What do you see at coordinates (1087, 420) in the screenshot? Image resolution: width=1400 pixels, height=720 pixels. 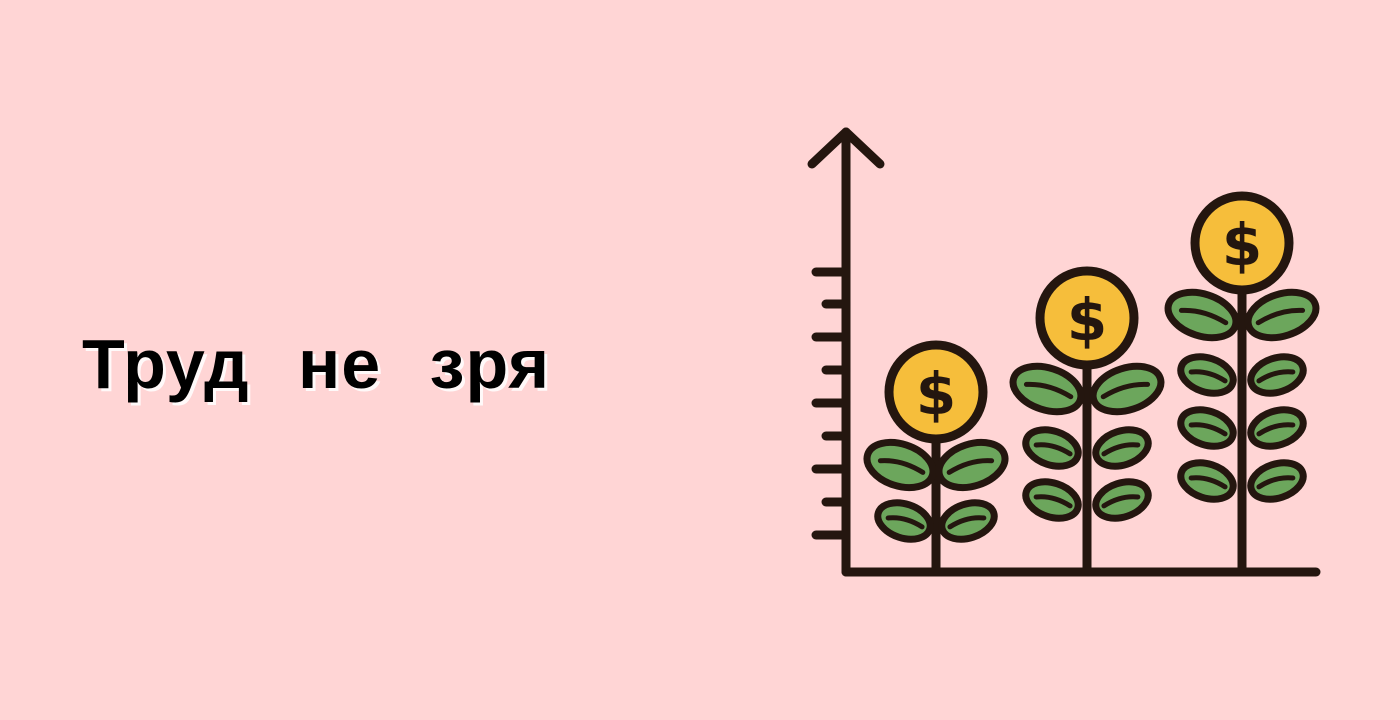 I see `money-plant-medium: $` at bounding box center [1087, 420].